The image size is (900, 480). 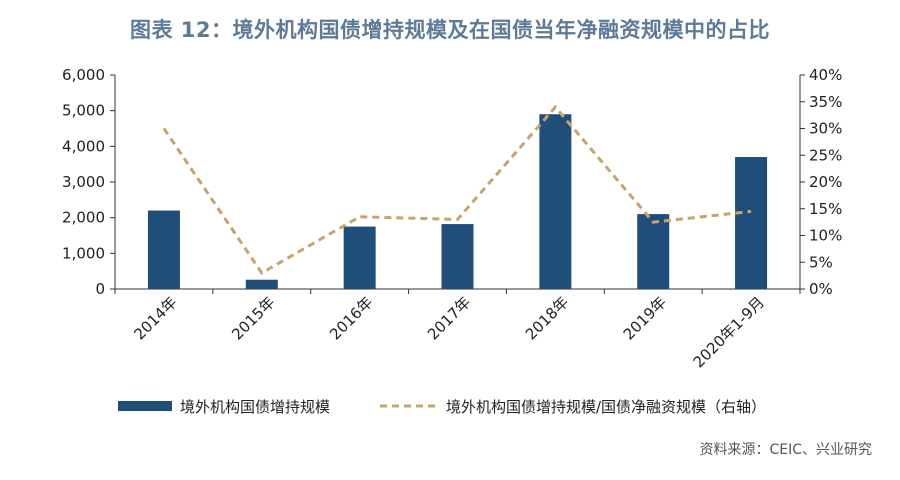 What do you see at coordinates (100, 289) in the screenshot?
I see `y-tick-label-left: 0` at bounding box center [100, 289].